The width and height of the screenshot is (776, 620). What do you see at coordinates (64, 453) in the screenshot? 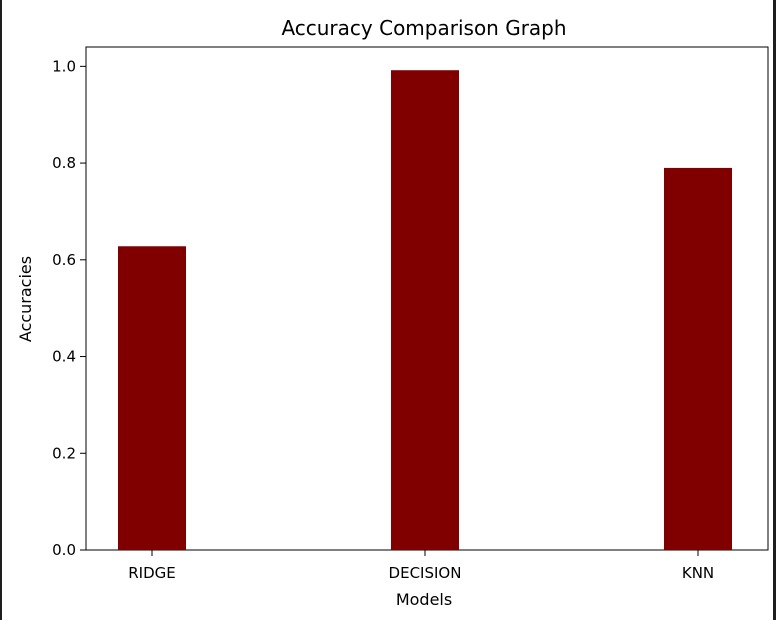
I see `y-tick-label: 0.2` at bounding box center [64, 453].